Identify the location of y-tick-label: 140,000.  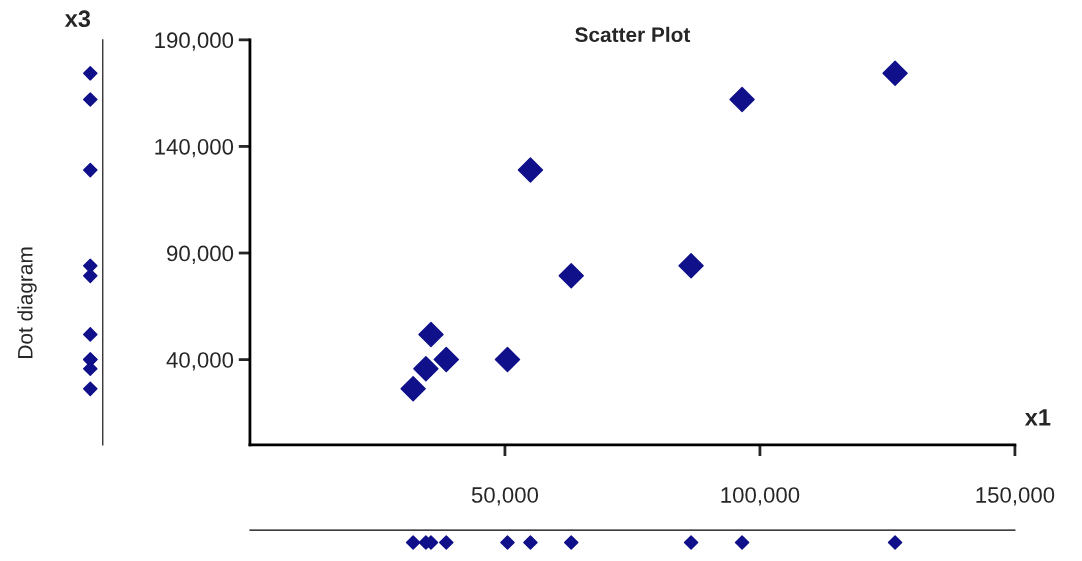
(194, 148).